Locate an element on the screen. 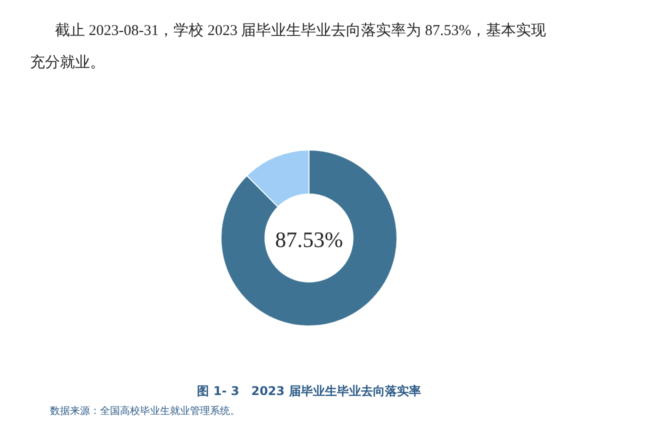 This screenshot has width=647, height=443. donut-slice is located at coordinates (309, 238).